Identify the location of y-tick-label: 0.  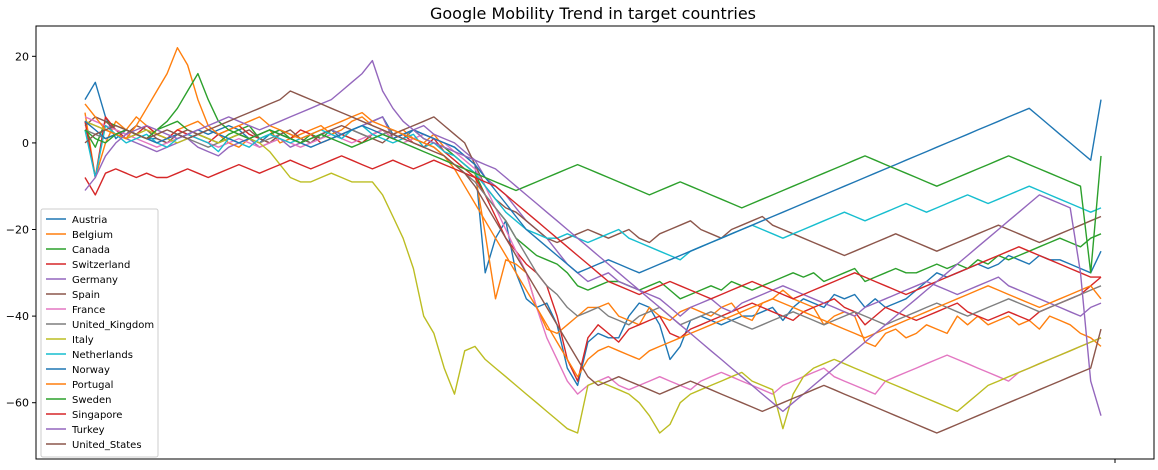
(25, 143).